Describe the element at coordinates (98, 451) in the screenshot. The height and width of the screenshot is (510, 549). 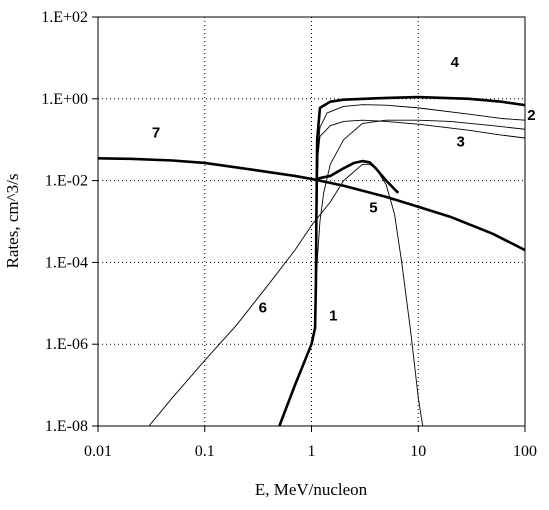
I see `x-tick-label: 0.01` at that location.